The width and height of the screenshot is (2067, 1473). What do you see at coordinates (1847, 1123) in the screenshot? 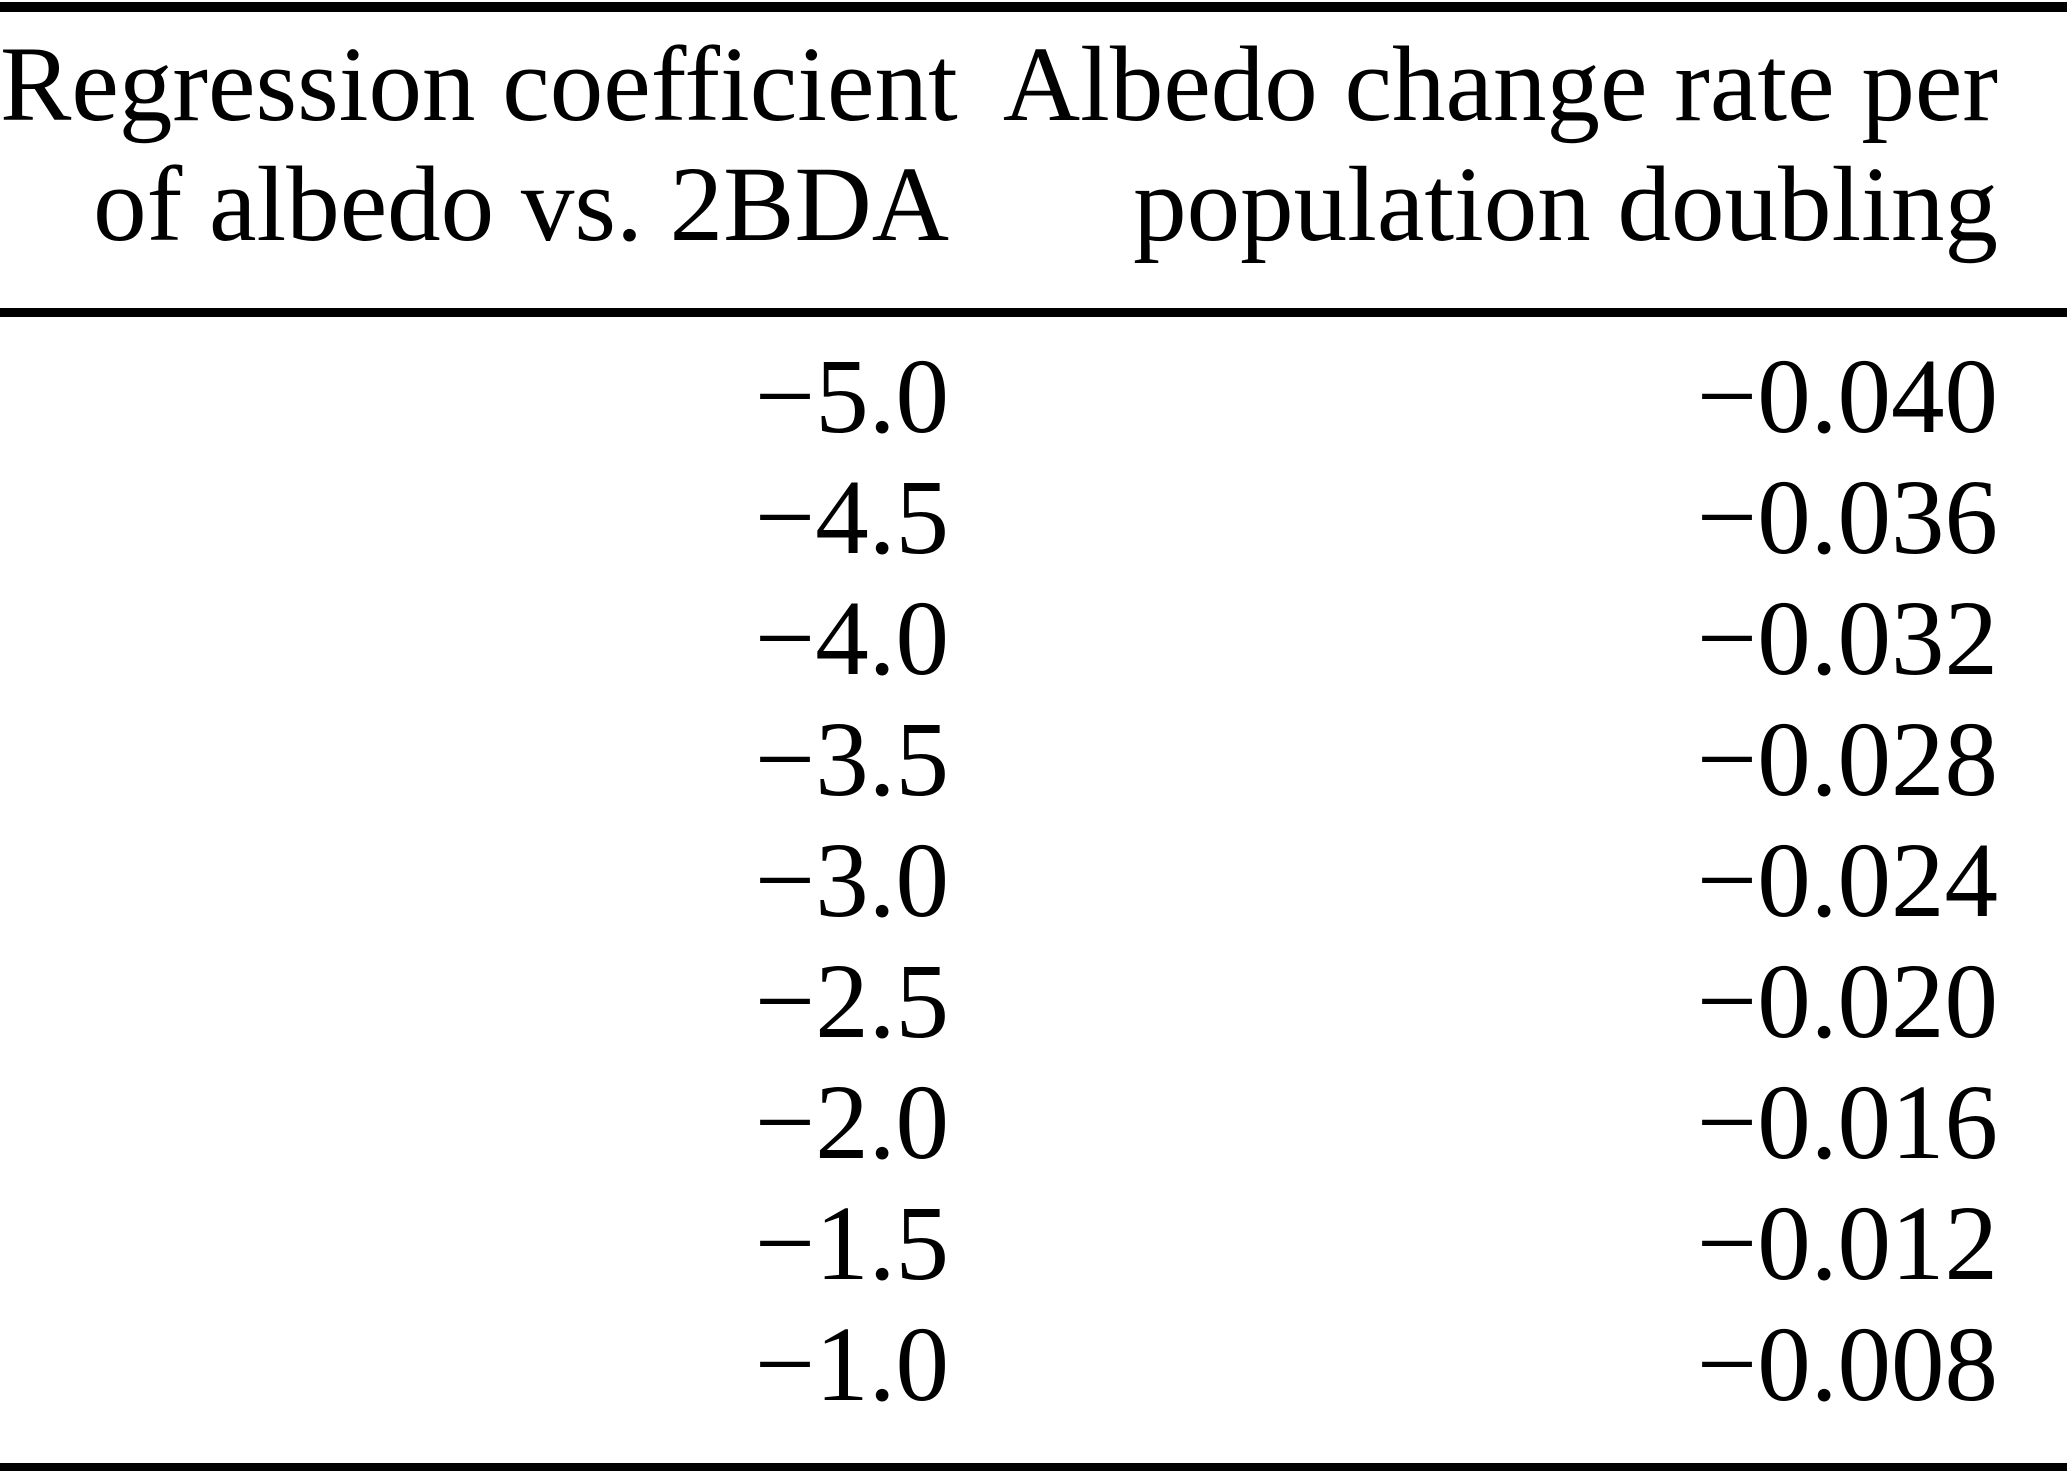
I see `rate-cell: −0.016` at bounding box center [1847, 1123].